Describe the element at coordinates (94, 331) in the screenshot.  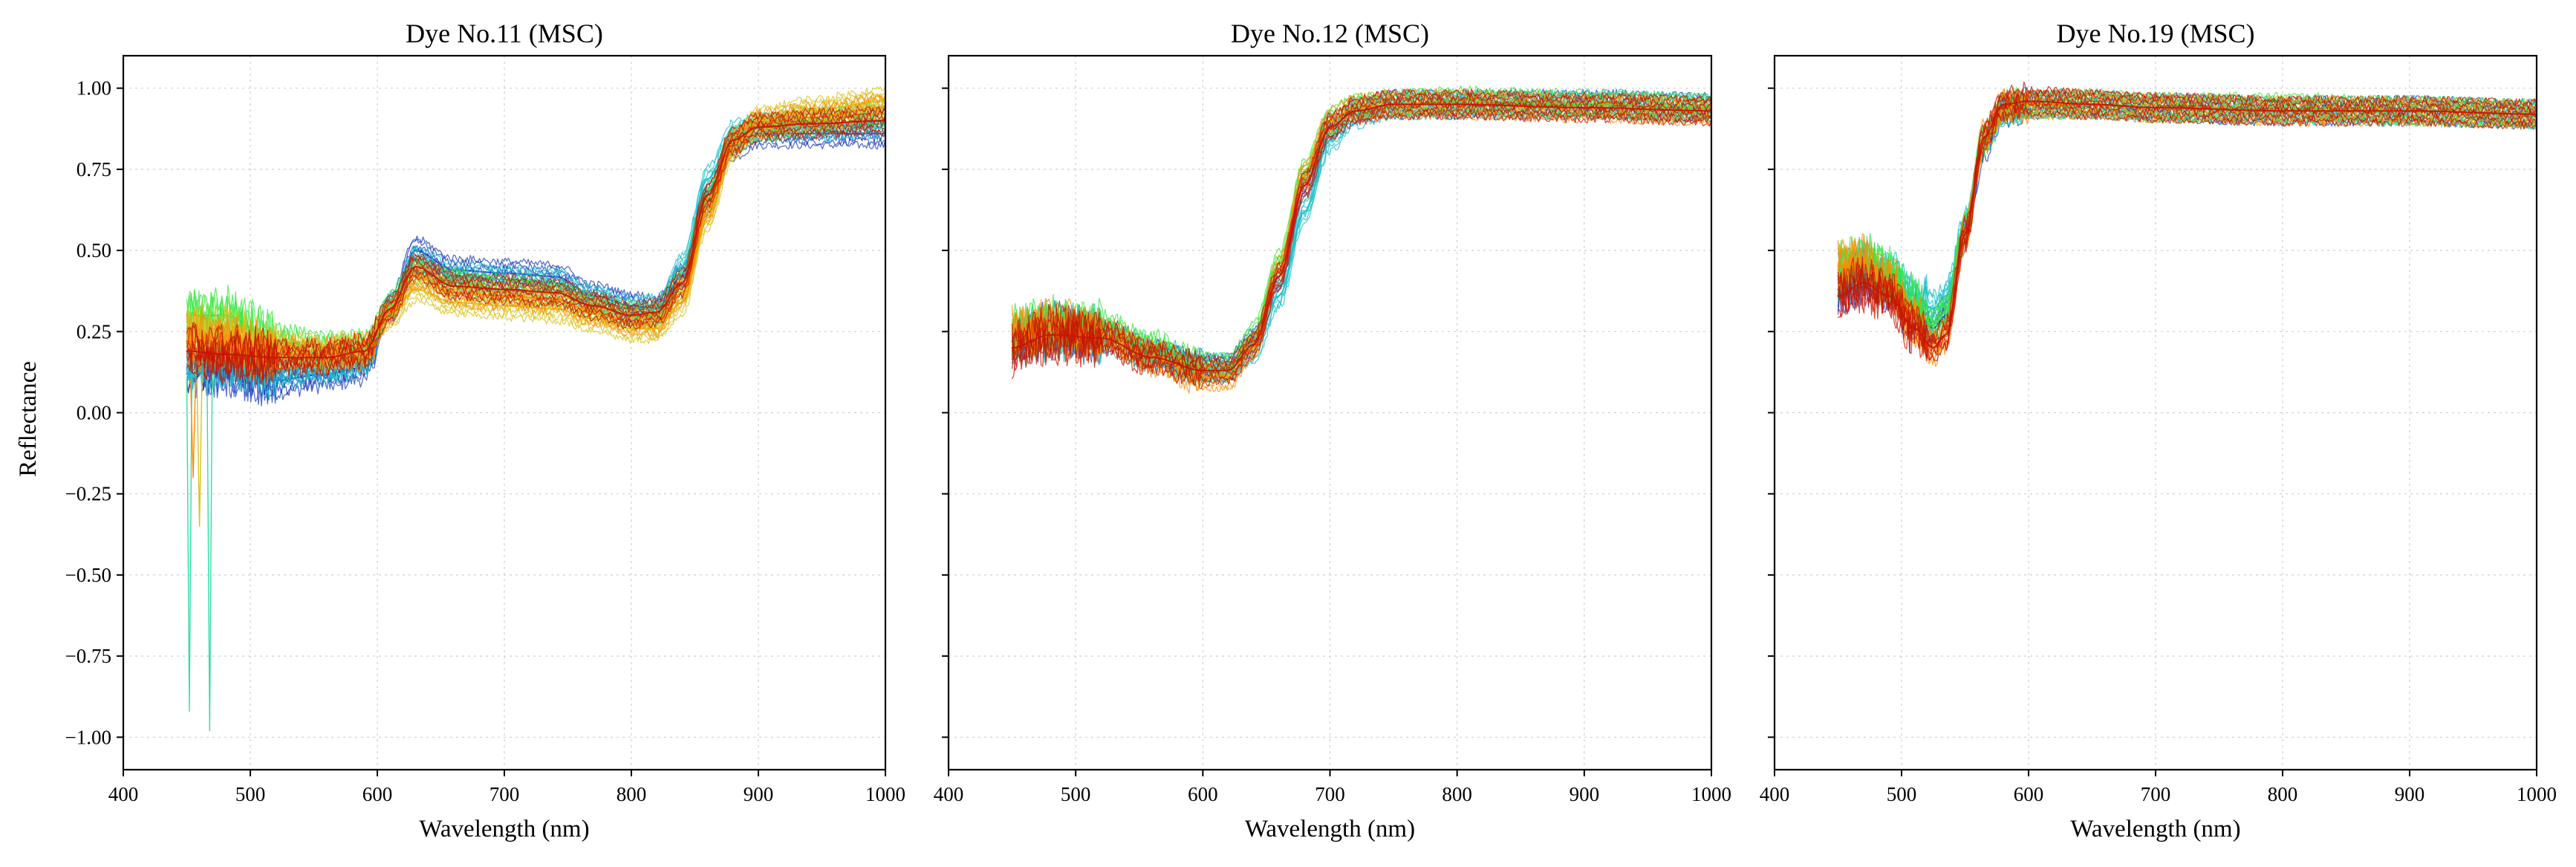
I see `y-tick-label: 0.25` at that location.